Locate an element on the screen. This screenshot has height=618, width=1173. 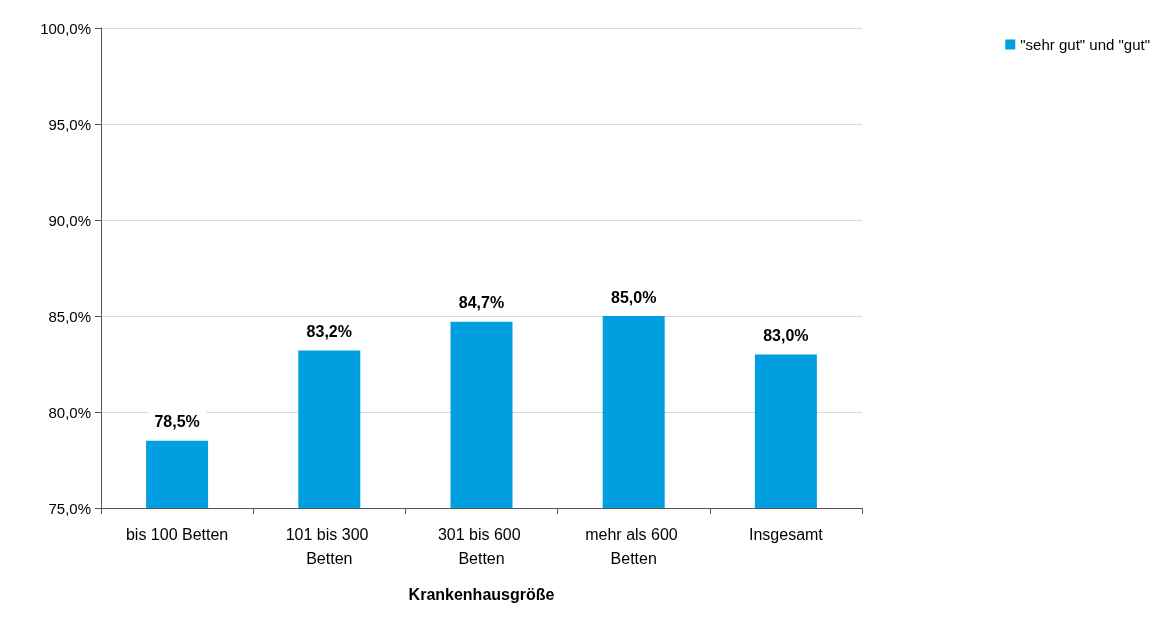
y-tick-label: 75,0% is located at coordinates (69, 508).